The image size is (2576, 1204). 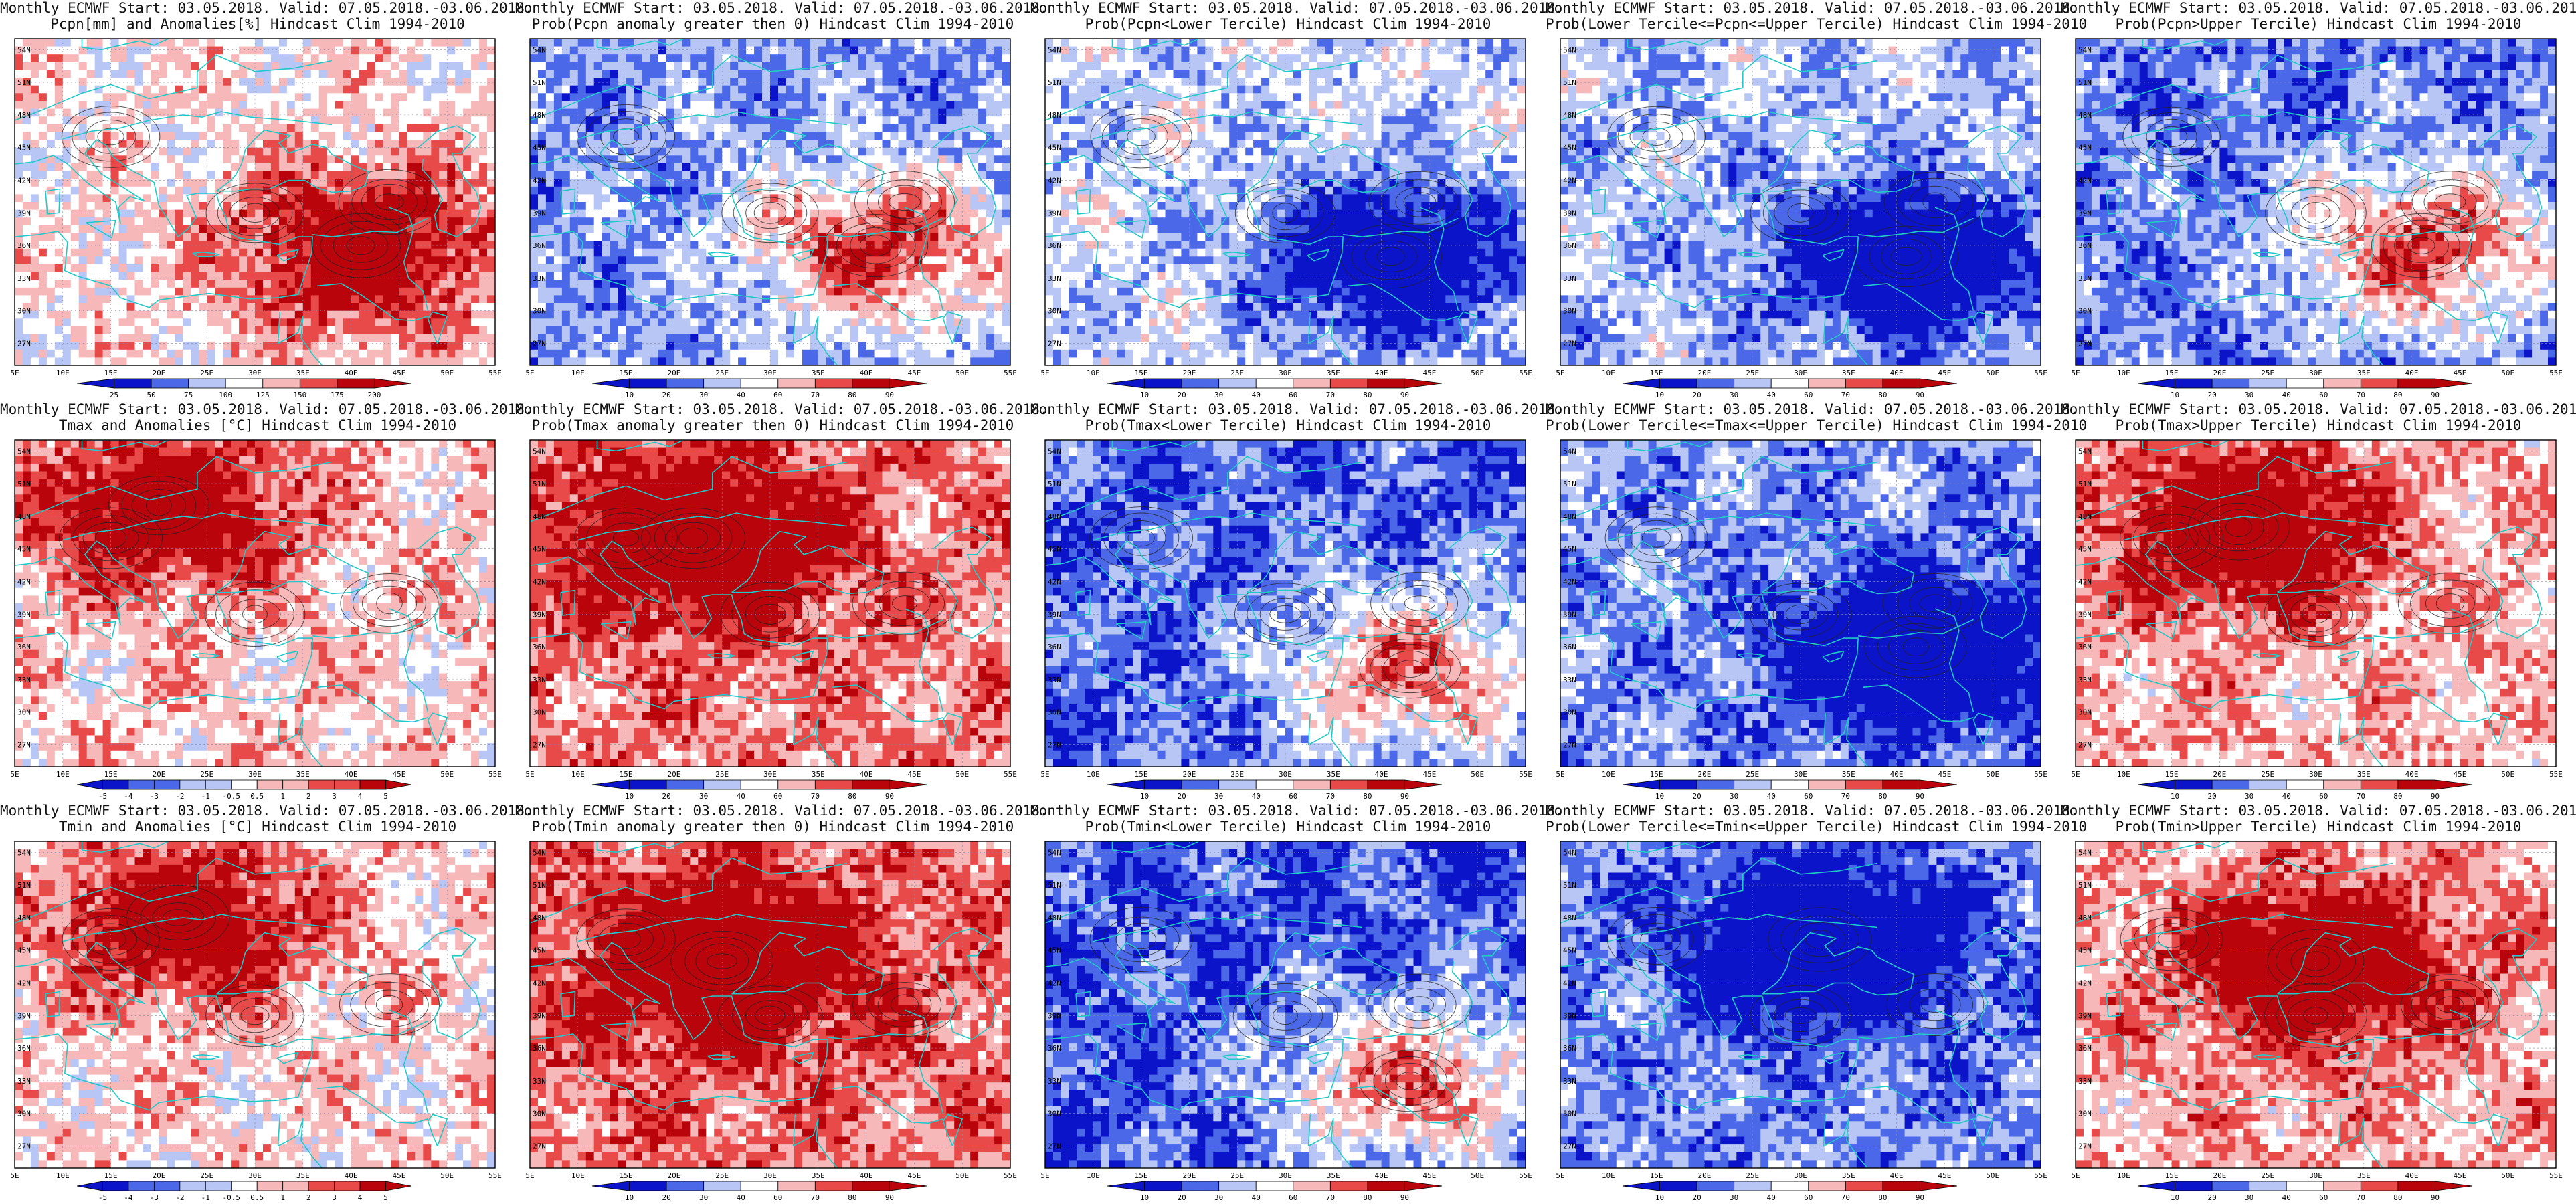 I want to click on colorbar-tick-label: 30, so click(x=1734, y=796).